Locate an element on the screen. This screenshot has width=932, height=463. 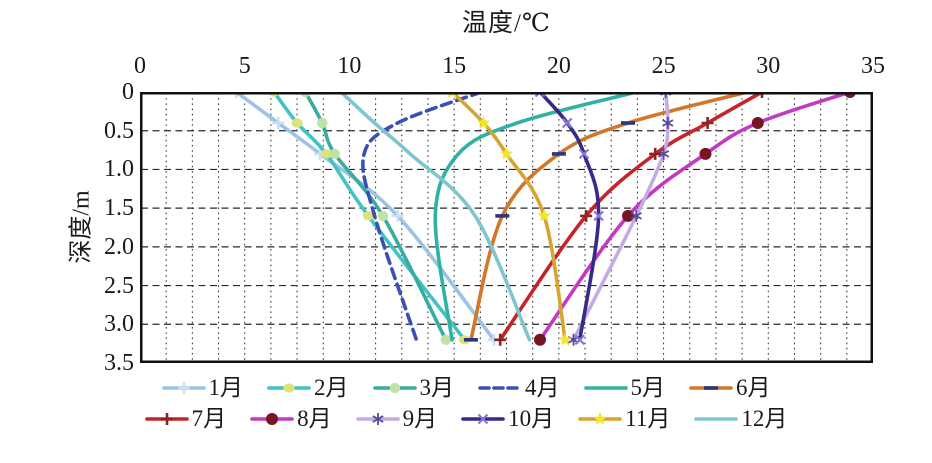
legend-item-2月: 2月 is located at coordinates (308, 388).